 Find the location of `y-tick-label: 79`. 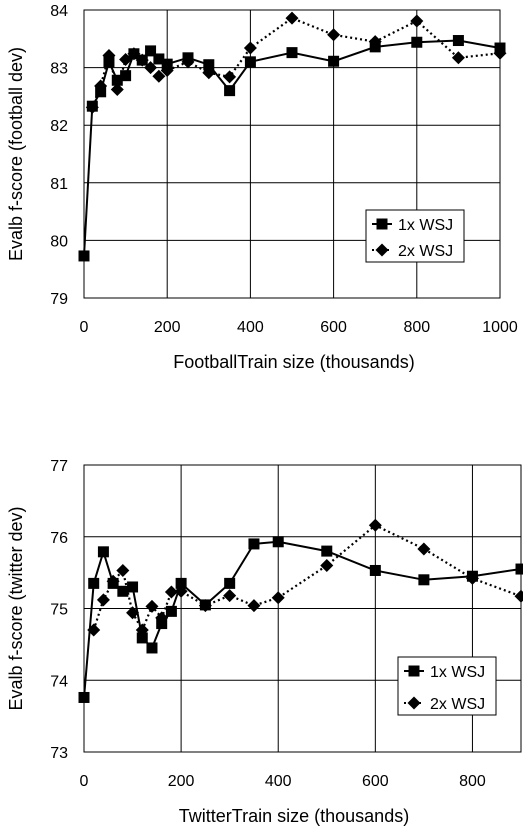

y-tick-label: 79 is located at coordinates (59, 299).